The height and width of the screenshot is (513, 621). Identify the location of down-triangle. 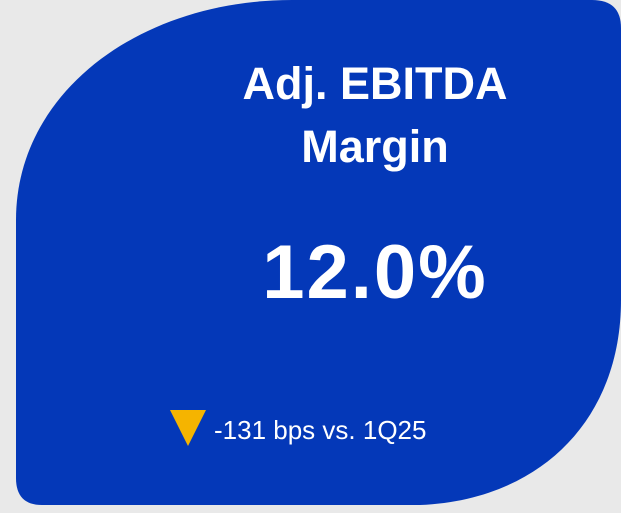
(188, 428).